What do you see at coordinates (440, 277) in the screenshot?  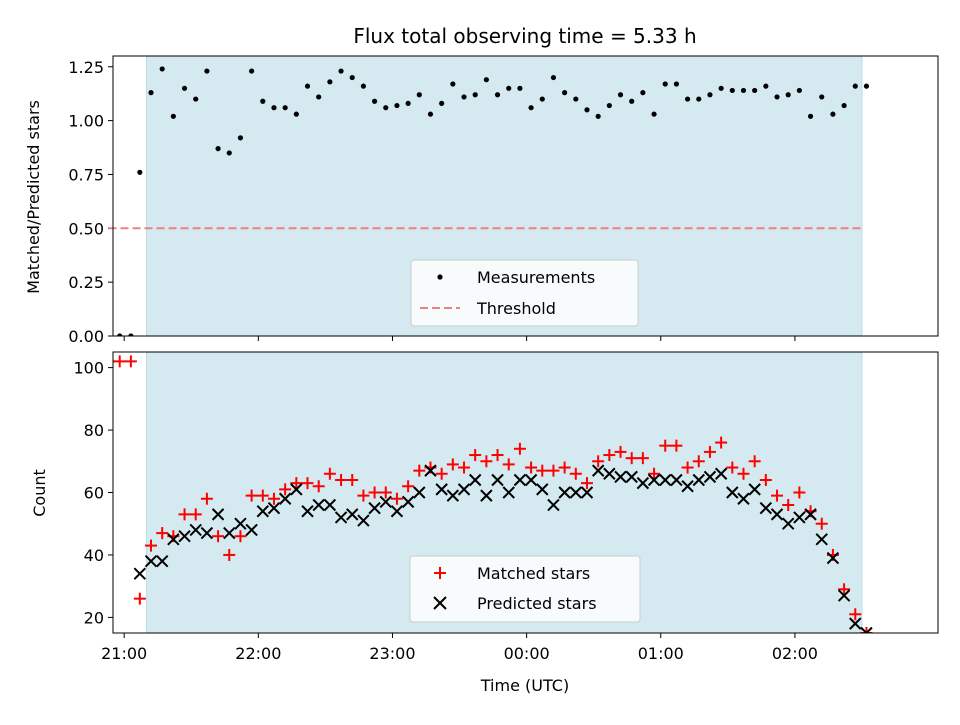 I see `legend-measurements-marker` at bounding box center [440, 277].